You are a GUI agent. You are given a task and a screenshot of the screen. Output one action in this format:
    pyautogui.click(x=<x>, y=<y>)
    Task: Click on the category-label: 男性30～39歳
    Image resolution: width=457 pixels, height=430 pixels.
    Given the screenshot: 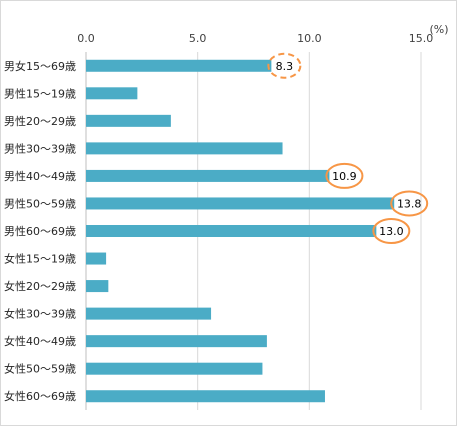 What is the action you would take?
    pyautogui.click(x=40, y=148)
    